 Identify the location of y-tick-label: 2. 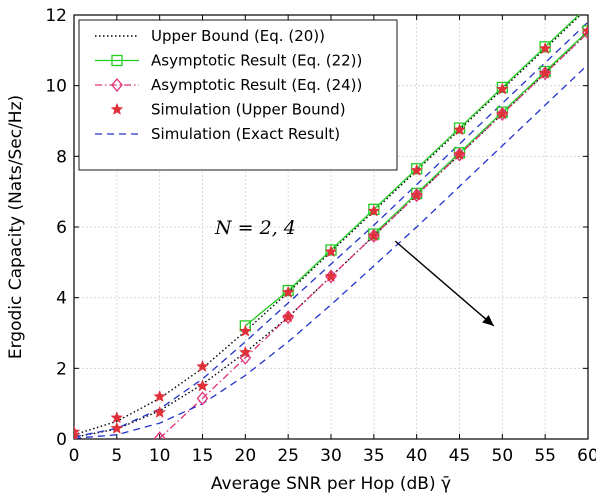
(61, 369).